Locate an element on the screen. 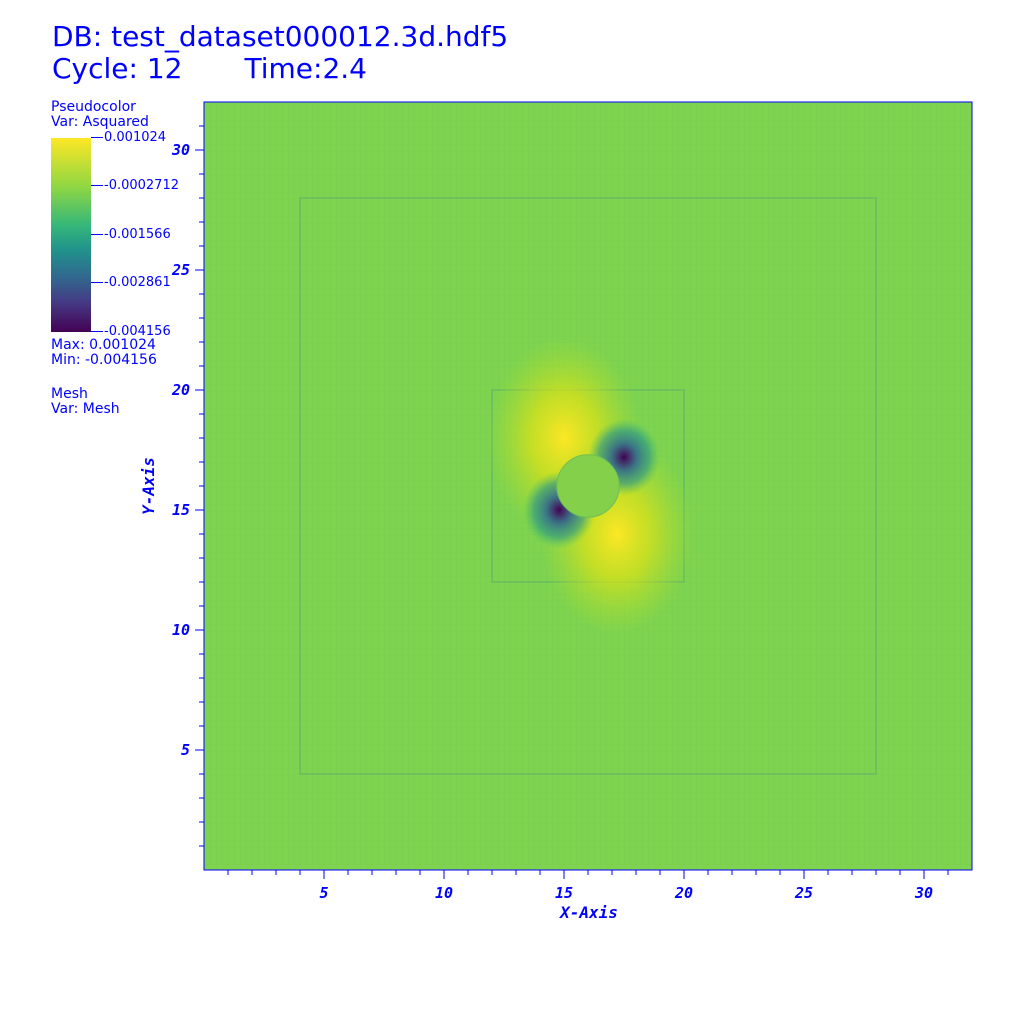 The image size is (1024, 1024). y-tick-label: 15 is located at coordinates (181, 510).